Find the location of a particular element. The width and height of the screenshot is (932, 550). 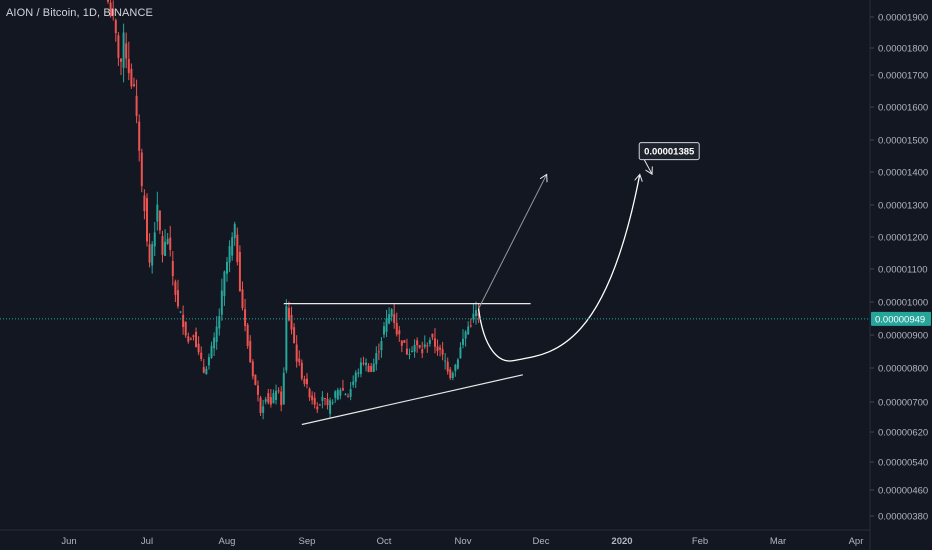

time-tick-label: Nov is located at coordinates (463, 541).